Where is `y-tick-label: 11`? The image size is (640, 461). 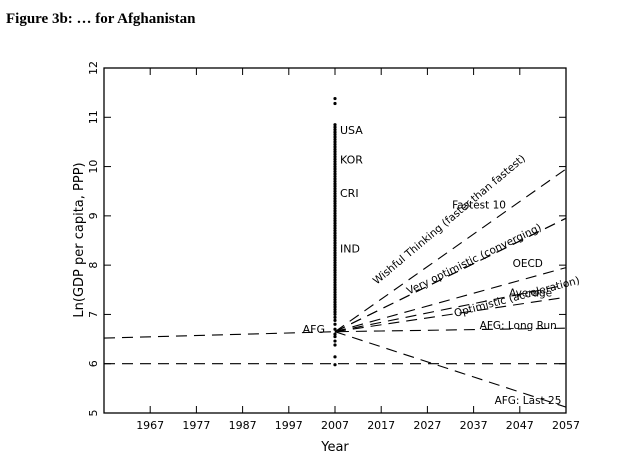 y-tick-label: 11 is located at coordinates (93, 117).